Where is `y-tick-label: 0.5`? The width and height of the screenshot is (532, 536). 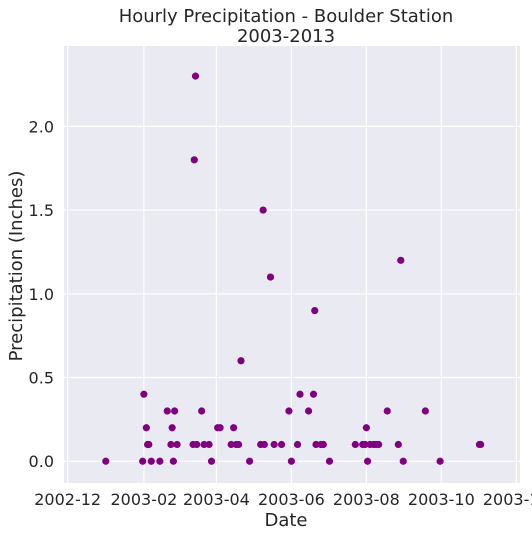
y-tick-label: 0.5 is located at coordinates (41, 378).